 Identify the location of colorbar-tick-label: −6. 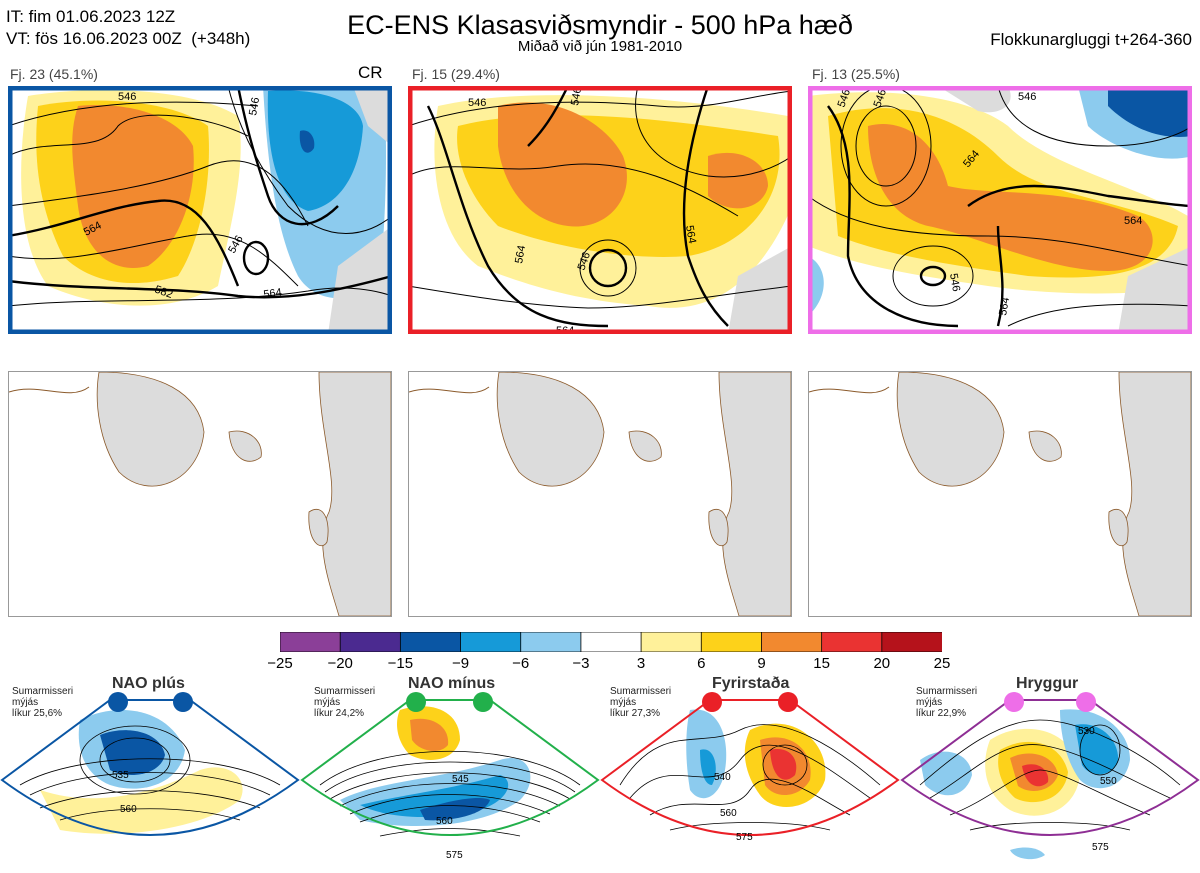
(521, 663).